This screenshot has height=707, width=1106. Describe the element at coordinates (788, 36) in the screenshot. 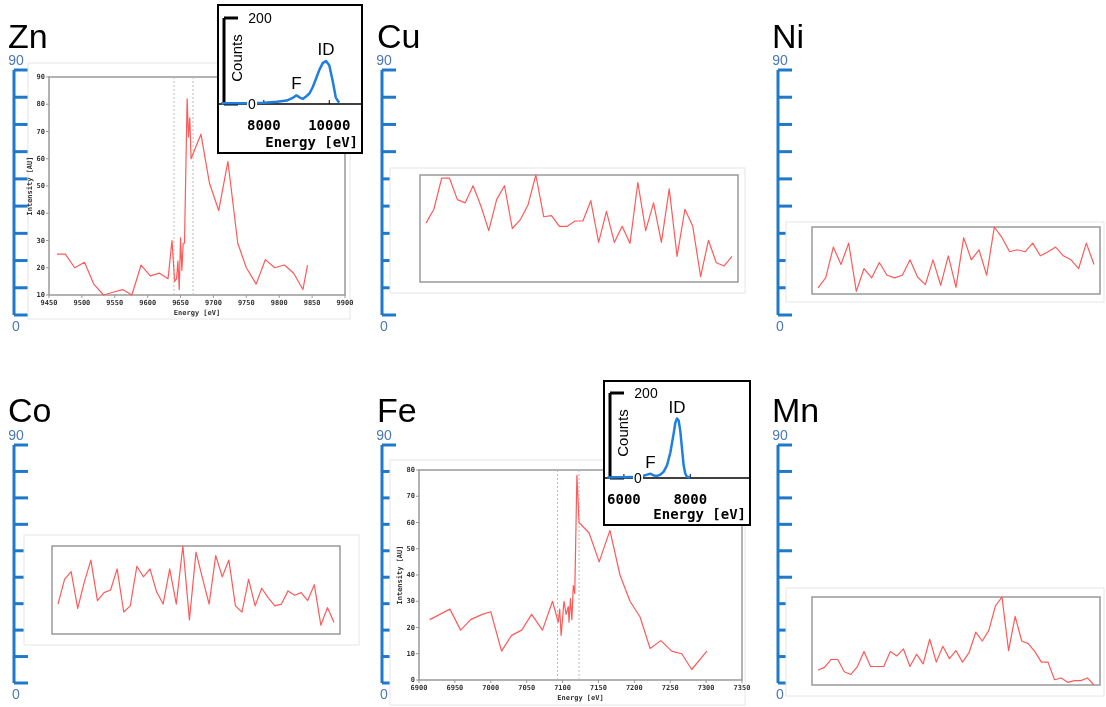

I see `chart-title: Ni` at that location.